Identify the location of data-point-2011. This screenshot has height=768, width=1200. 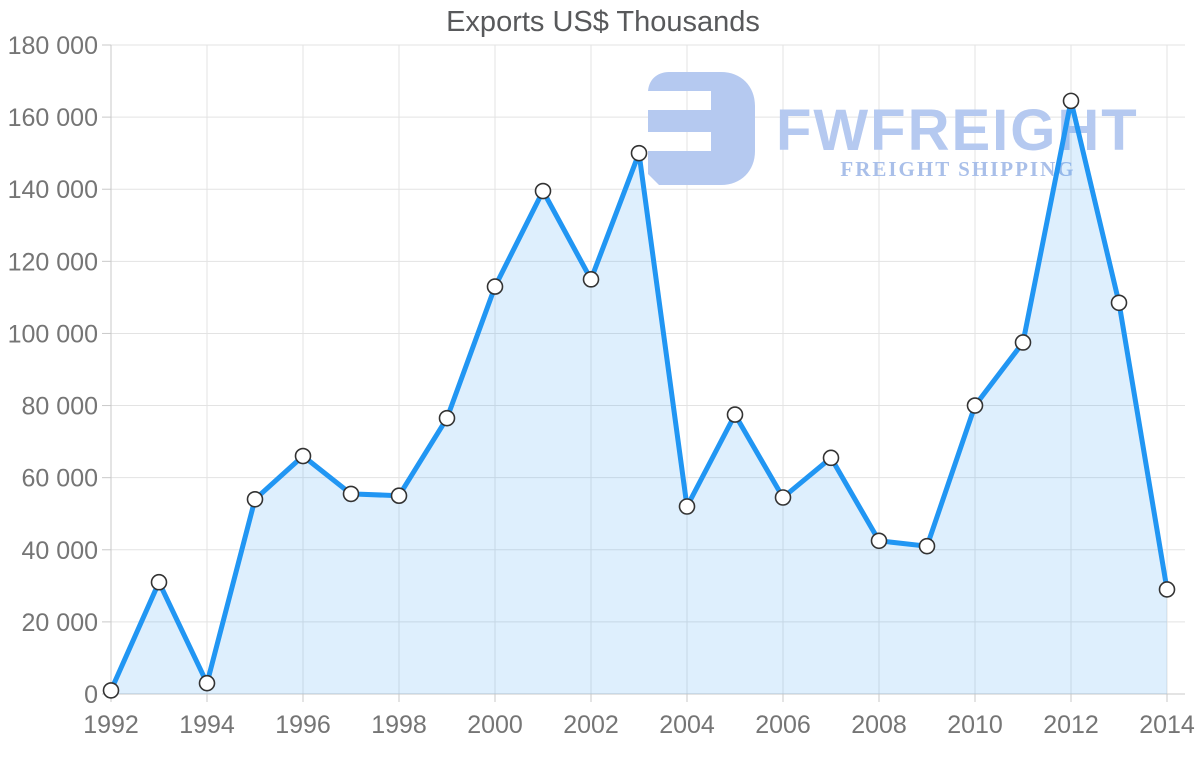
(1023, 342).